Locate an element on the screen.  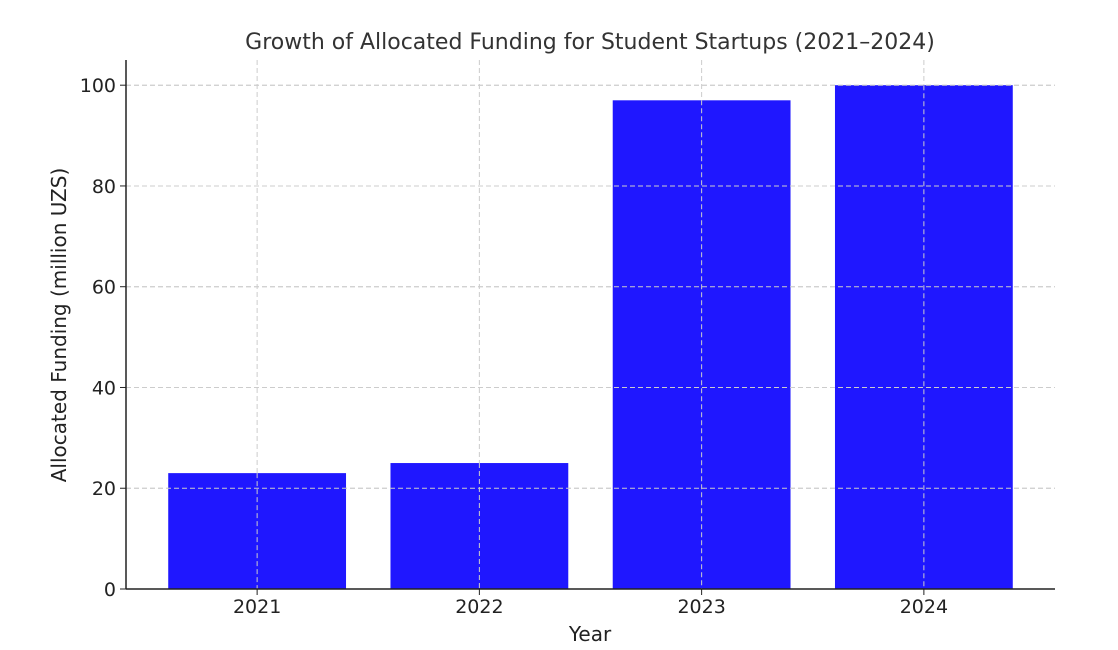
y-tick-label: 60 is located at coordinates (104, 288).